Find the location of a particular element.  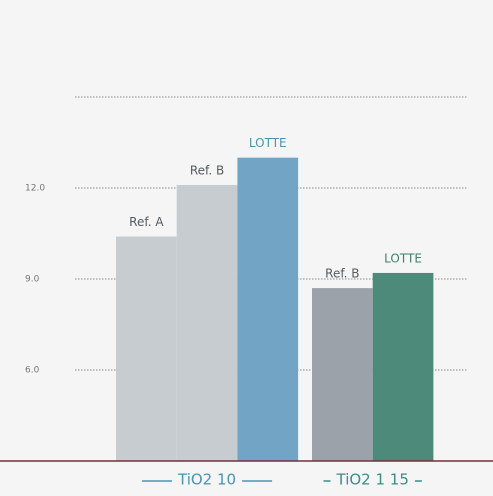

bar-label: Ref. A is located at coordinates (146, 222).